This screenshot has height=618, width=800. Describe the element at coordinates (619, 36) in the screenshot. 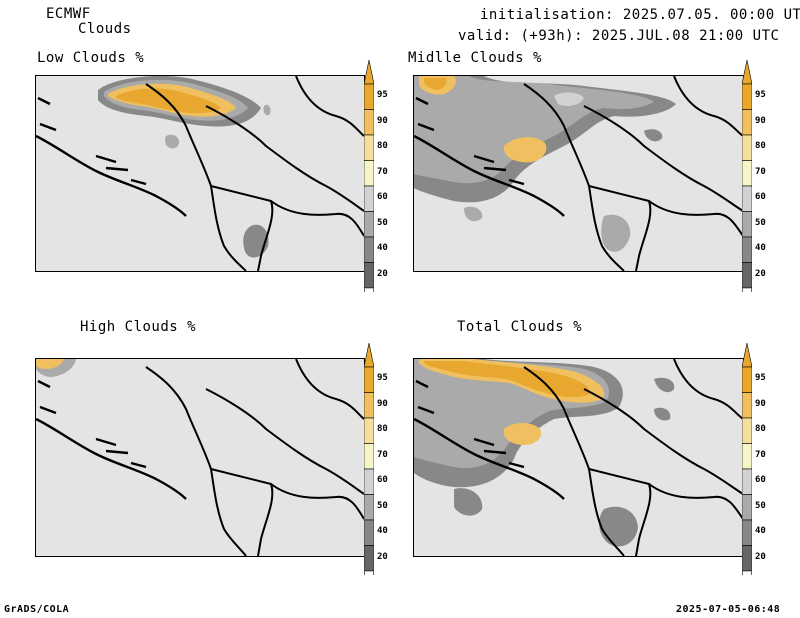

I see `valid-time: valid: (+93h): 2025.JUL.08 21:00 UTC` at that location.